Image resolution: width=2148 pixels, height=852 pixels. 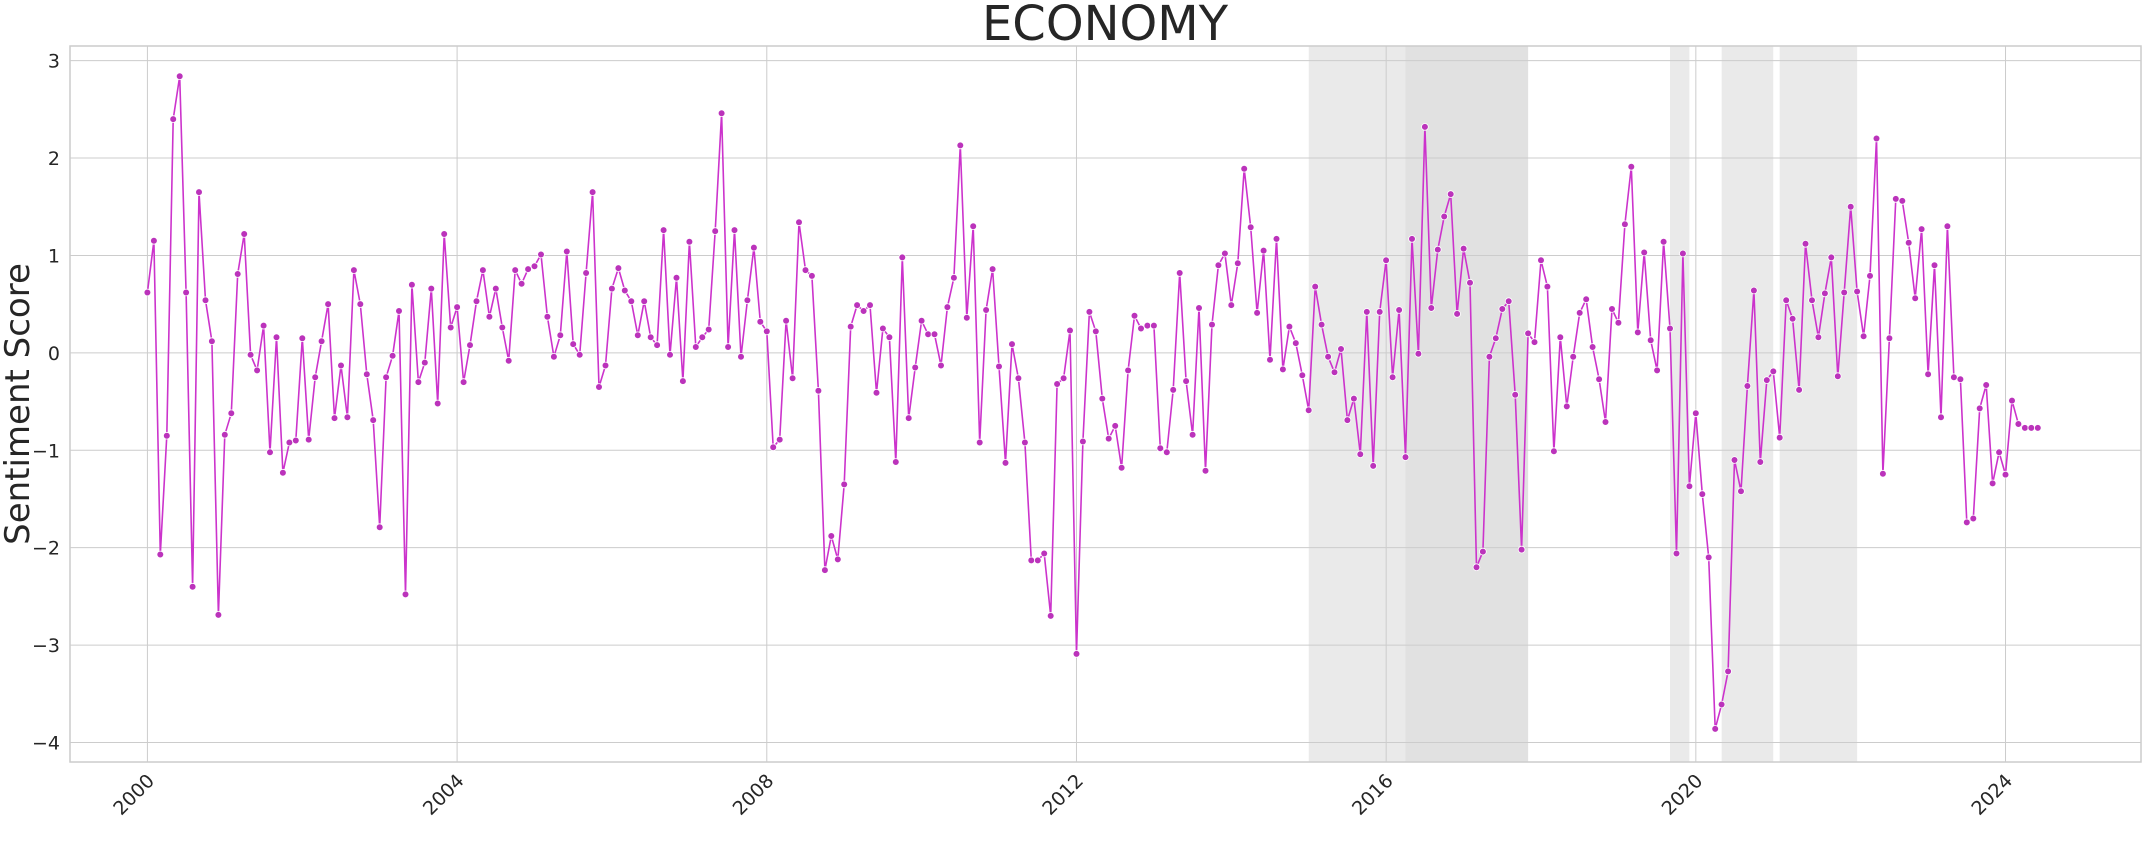 I want to click on x-tick-label: 2012, so click(x=1063, y=795).